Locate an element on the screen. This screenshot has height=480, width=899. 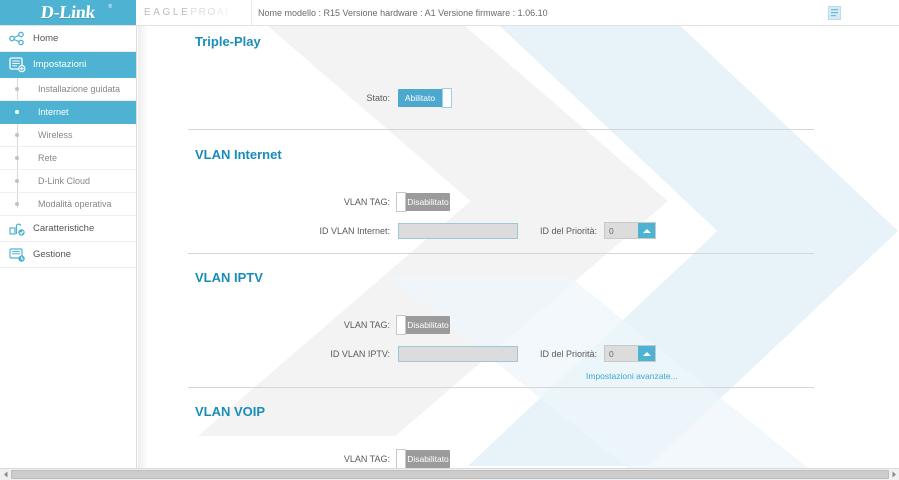
eaglepro-part-pro: PRO is located at coordinates (203, 12).